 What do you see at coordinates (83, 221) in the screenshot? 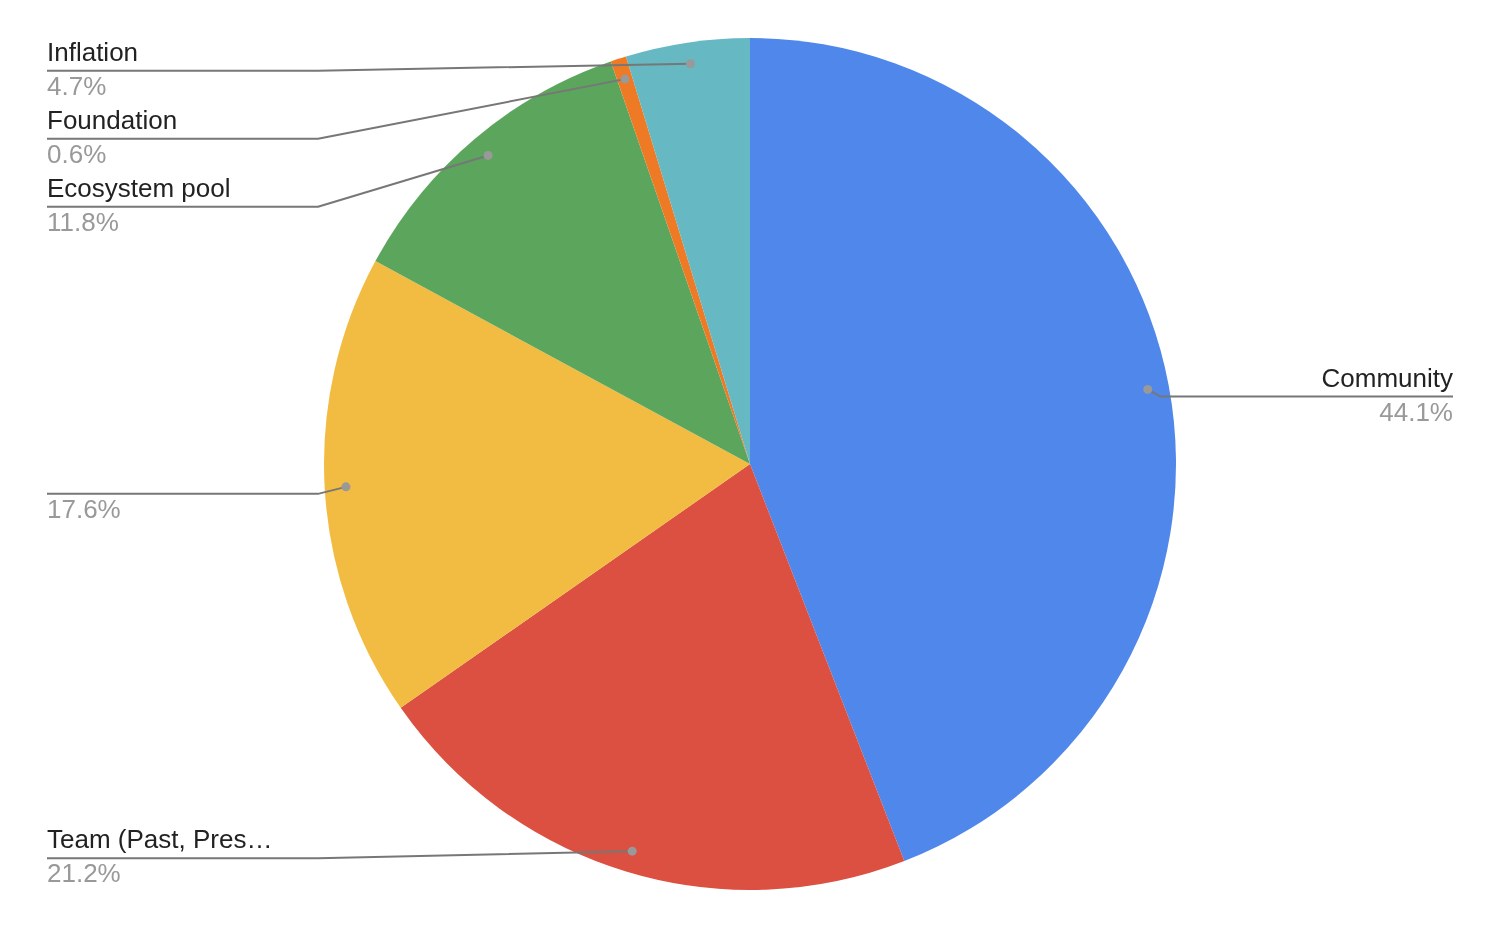
I see `data-label: 11.8%` at bounding box center [83, 221].